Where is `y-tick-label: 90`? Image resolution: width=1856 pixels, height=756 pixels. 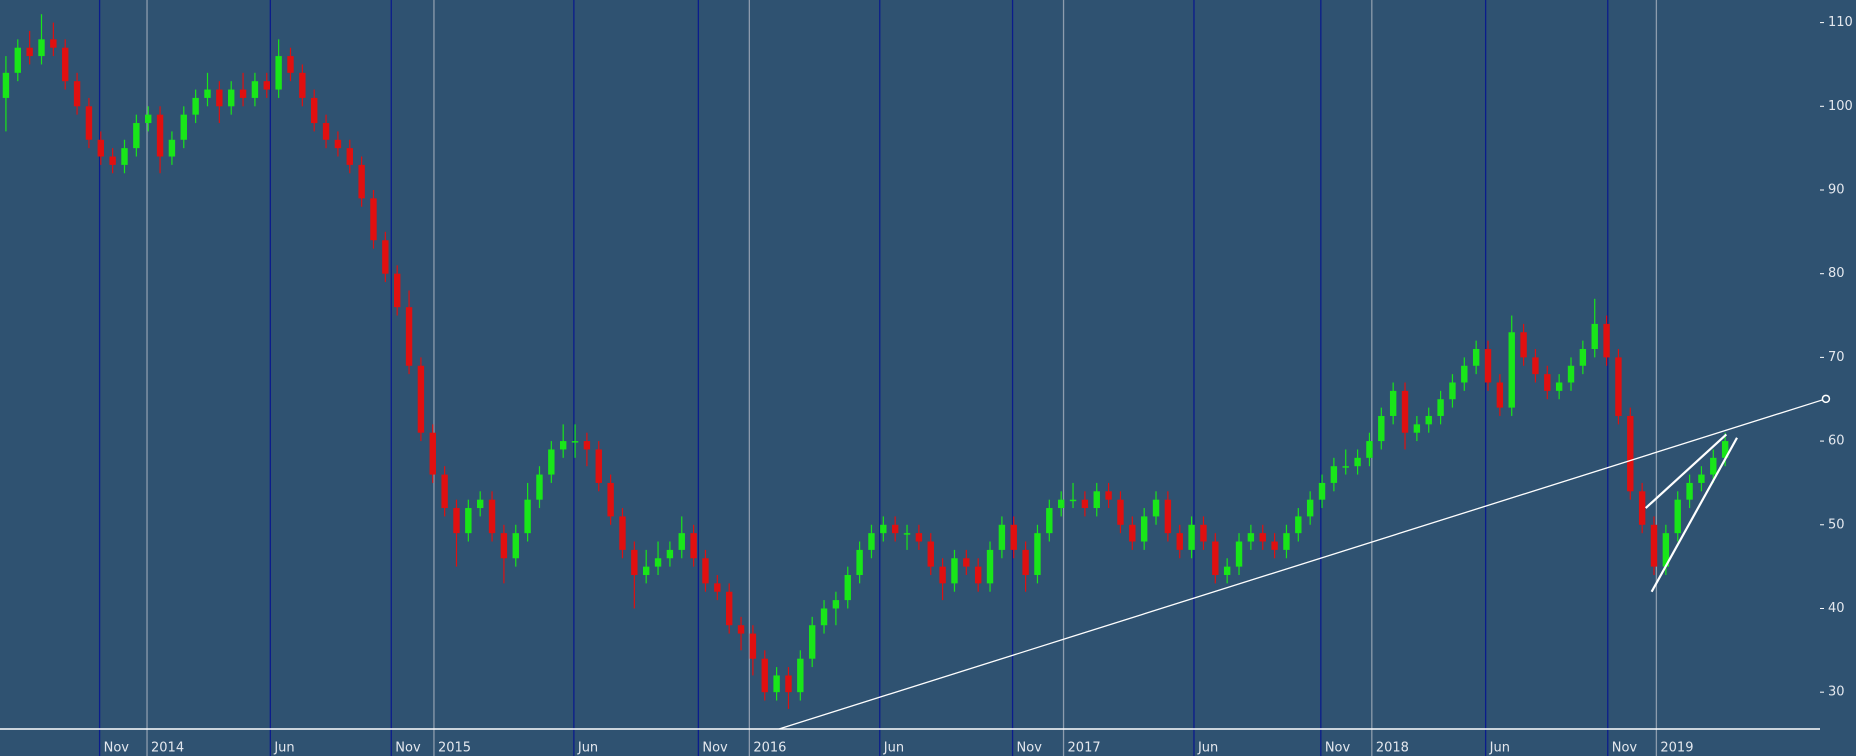 y-tick-label: 90 is located at coordinates (1836, 189).